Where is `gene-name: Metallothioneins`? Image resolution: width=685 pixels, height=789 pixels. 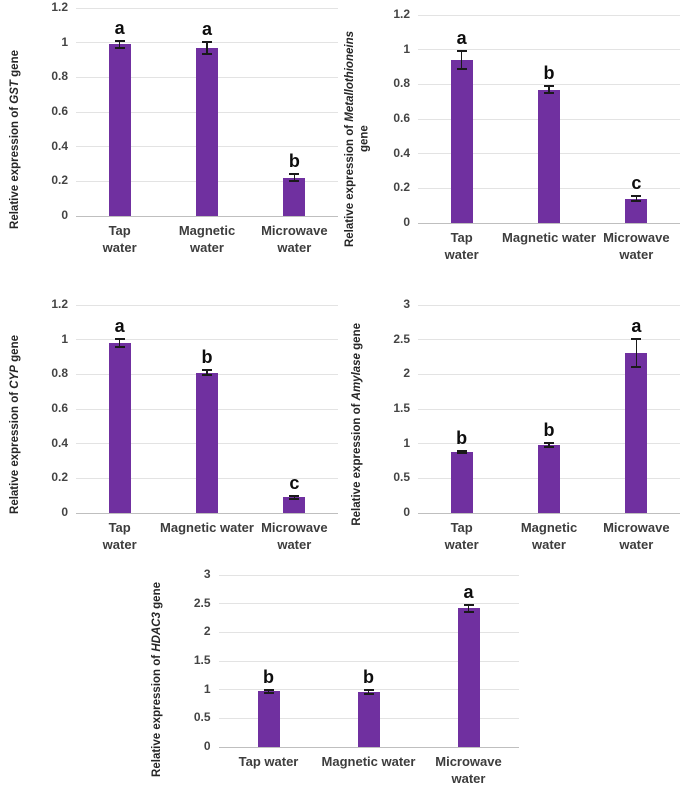
gene-name: Metallothioneins is located at coordinates (349, 76).